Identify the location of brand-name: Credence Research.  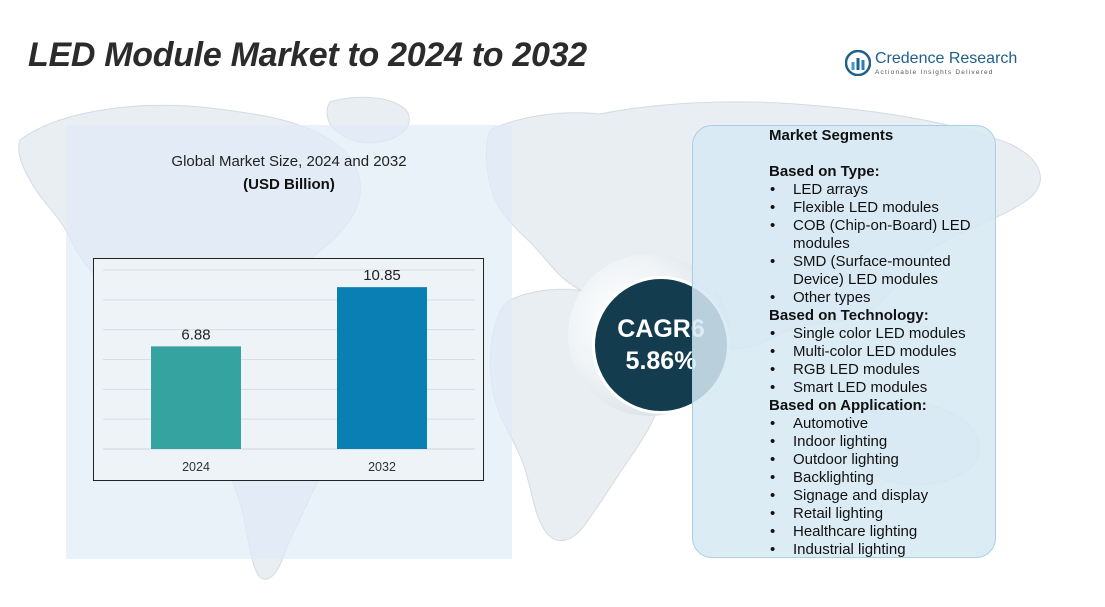
(946, 58).